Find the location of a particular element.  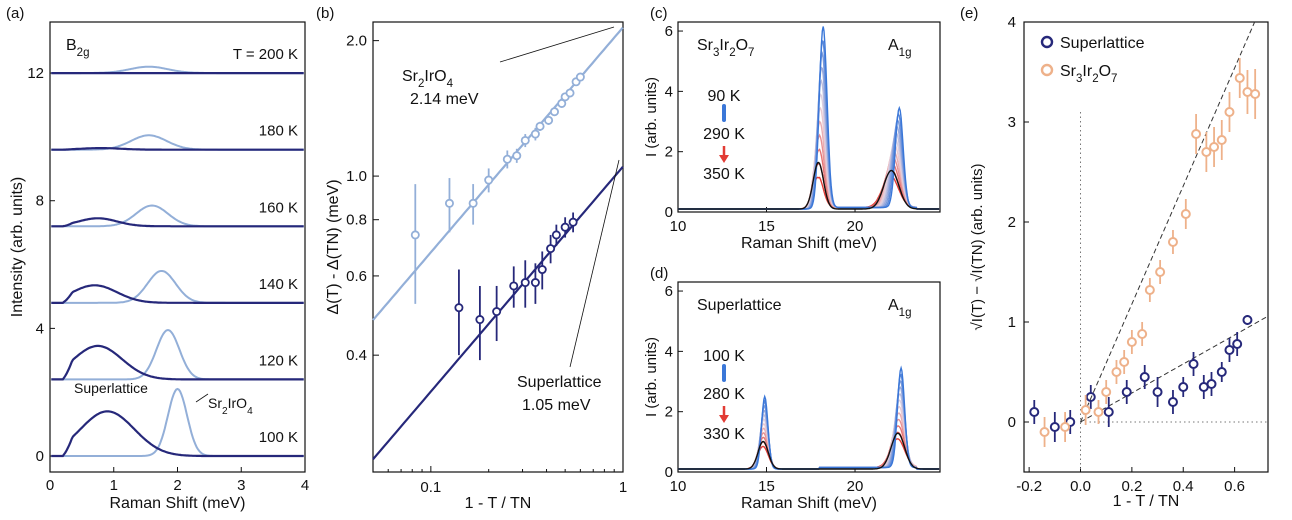

high-temp-label: 330 K is located at coordinates (724, 434).